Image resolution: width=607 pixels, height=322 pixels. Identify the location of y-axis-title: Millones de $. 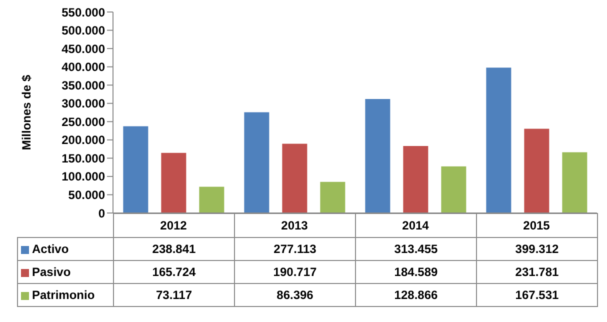
(26, 112).